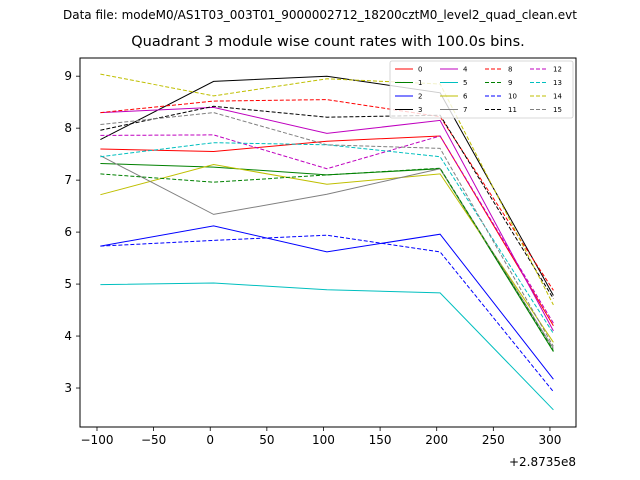  What do you see at coordinates (550, 440) in the screenshot?
I see `x-tick-label: 300` at bounding box center [550, 440].